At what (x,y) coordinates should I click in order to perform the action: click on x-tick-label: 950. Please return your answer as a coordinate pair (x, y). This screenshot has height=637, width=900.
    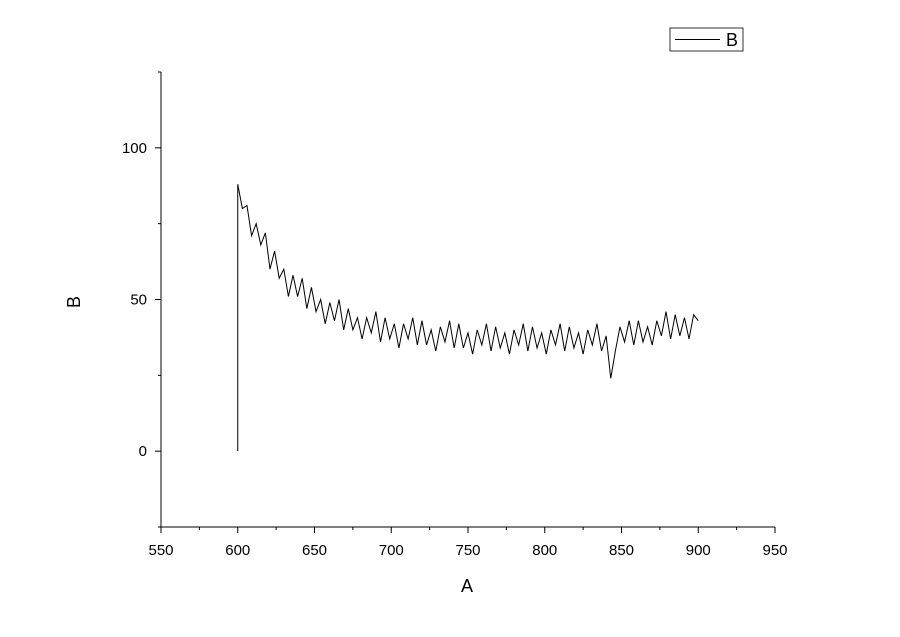
    Looking at the image, I should click on (774, 550).